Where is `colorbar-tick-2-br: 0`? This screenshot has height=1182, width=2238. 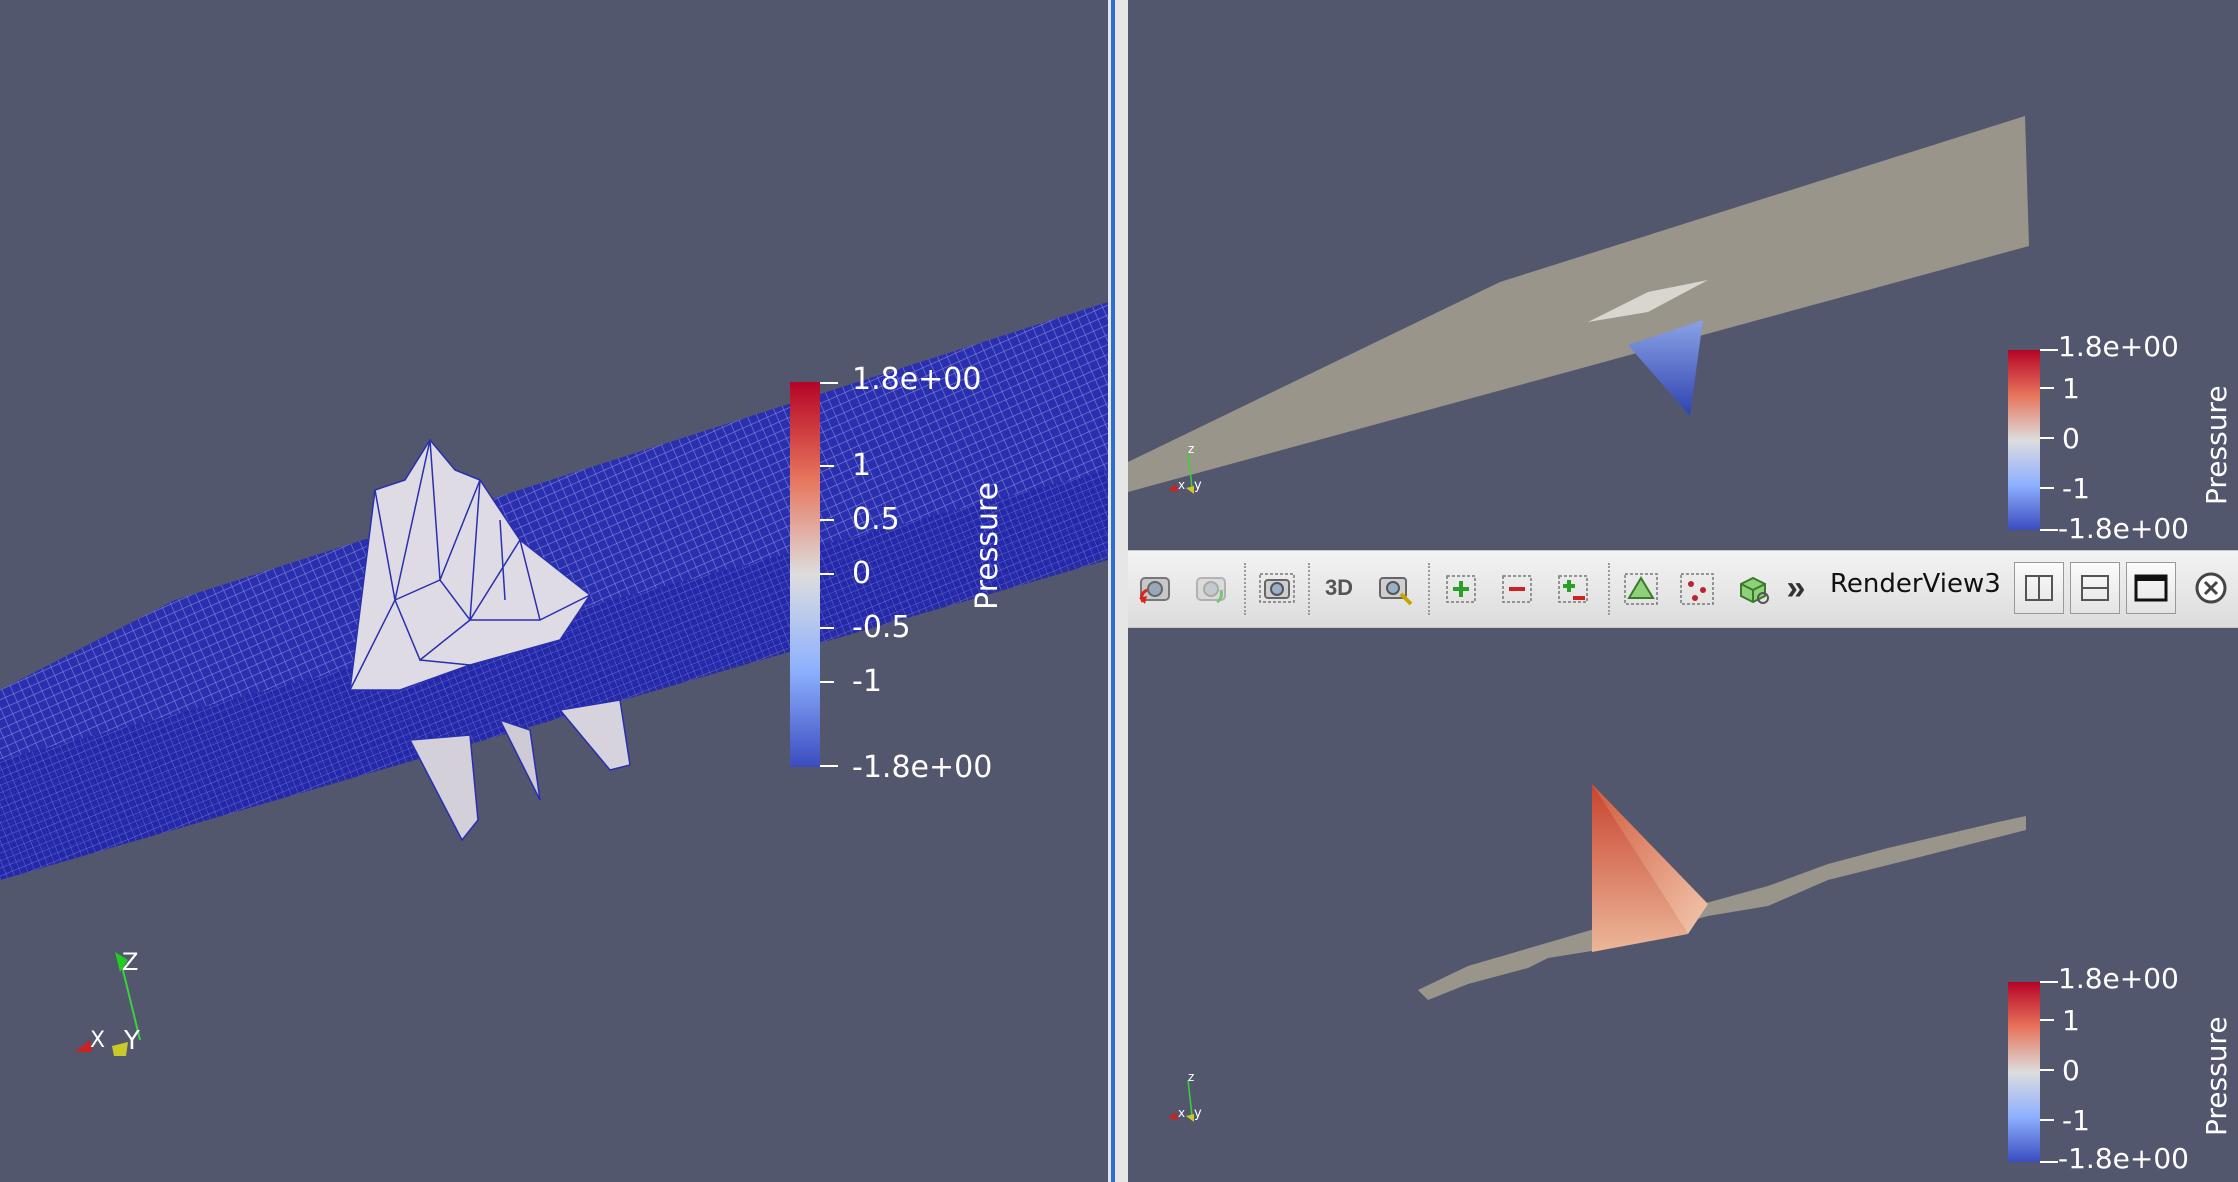 colorbar-tick-2-br: 0 is located at coordinates (2071, 1070).